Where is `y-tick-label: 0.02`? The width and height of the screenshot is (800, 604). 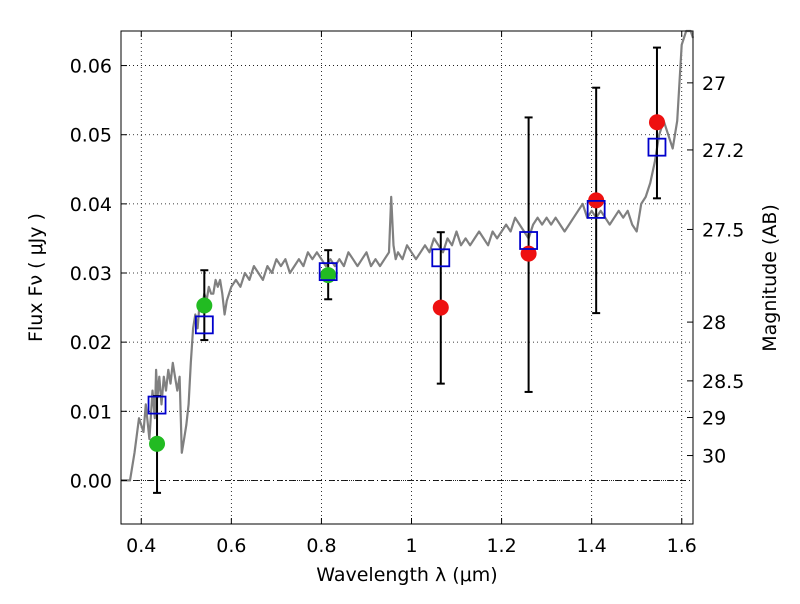
y-tick-label: 0.02 is located at coordinates (91, 343).